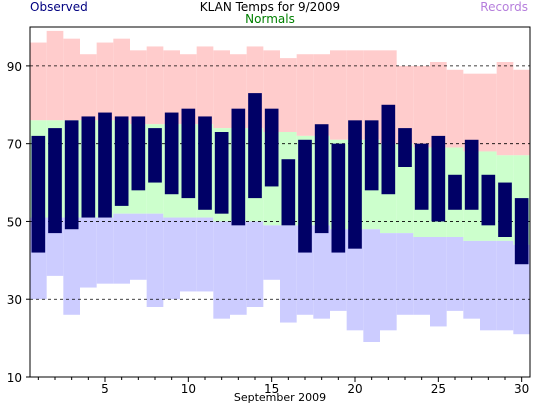 This screenshot has width=540, height=406. What do you see at coordinates (280, 397) in the screenshot?
I see `x-axis-label: September 2009` at bounding box center [280, 397].